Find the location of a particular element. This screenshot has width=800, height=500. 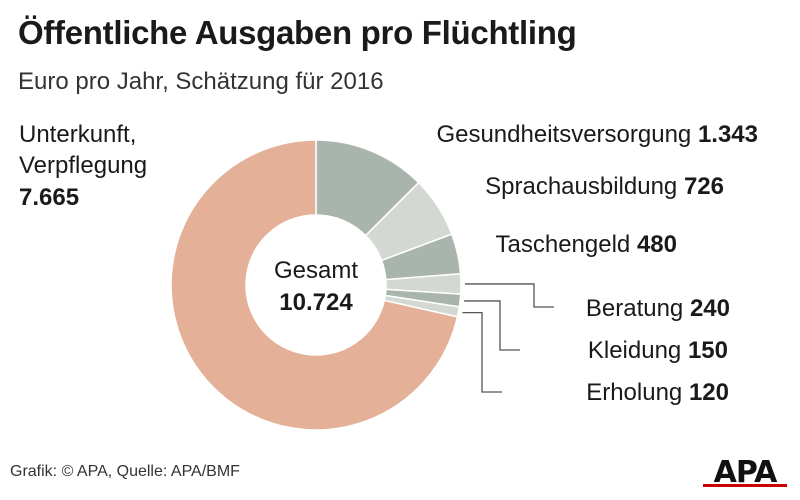

label-gesundheit: Gesundheitsversorgung 1.343 is located at coordinates (597, 134).